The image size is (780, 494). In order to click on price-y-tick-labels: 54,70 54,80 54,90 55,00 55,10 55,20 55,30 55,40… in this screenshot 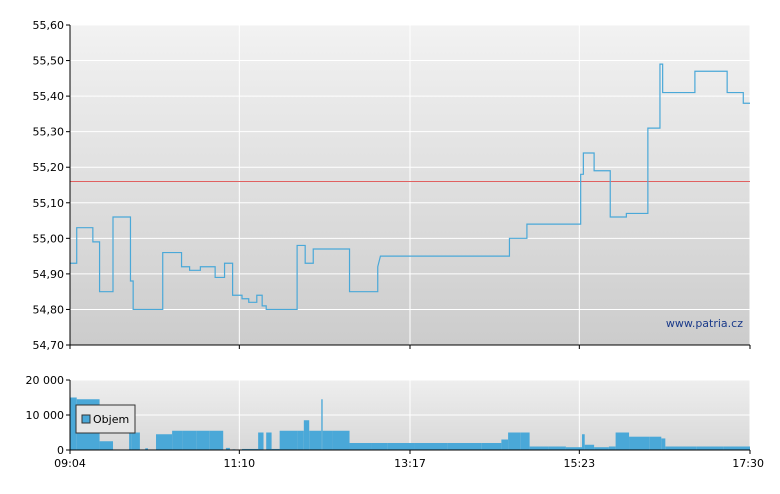, I will do `click(49, 185)`.